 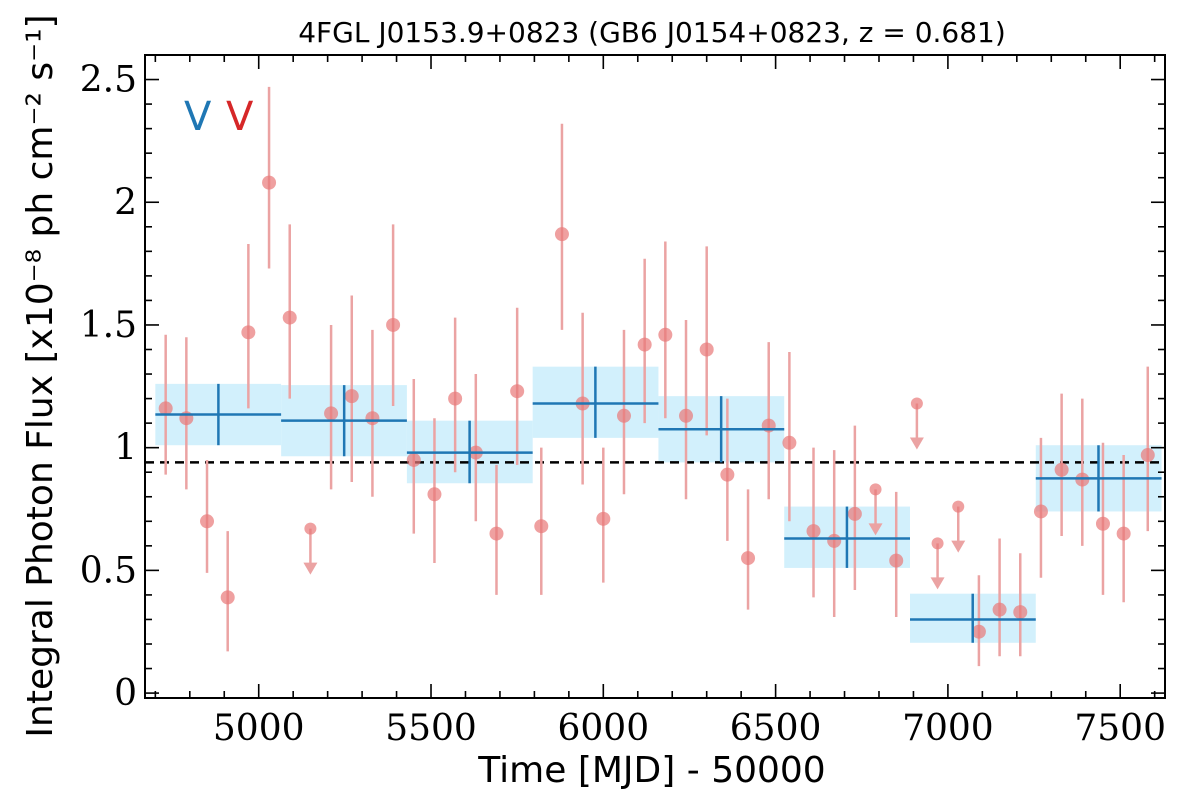 I want to click on y-tick-label: 0.5, so click(x=108, y=570).